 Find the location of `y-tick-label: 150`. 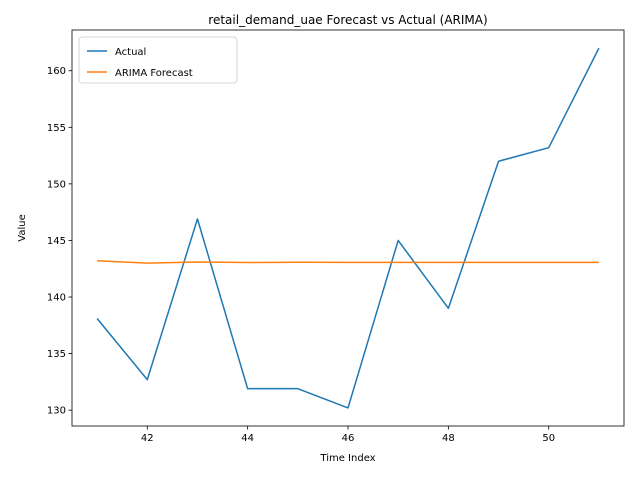

y-tick-label: 150 is located at coordinates (56, 184).